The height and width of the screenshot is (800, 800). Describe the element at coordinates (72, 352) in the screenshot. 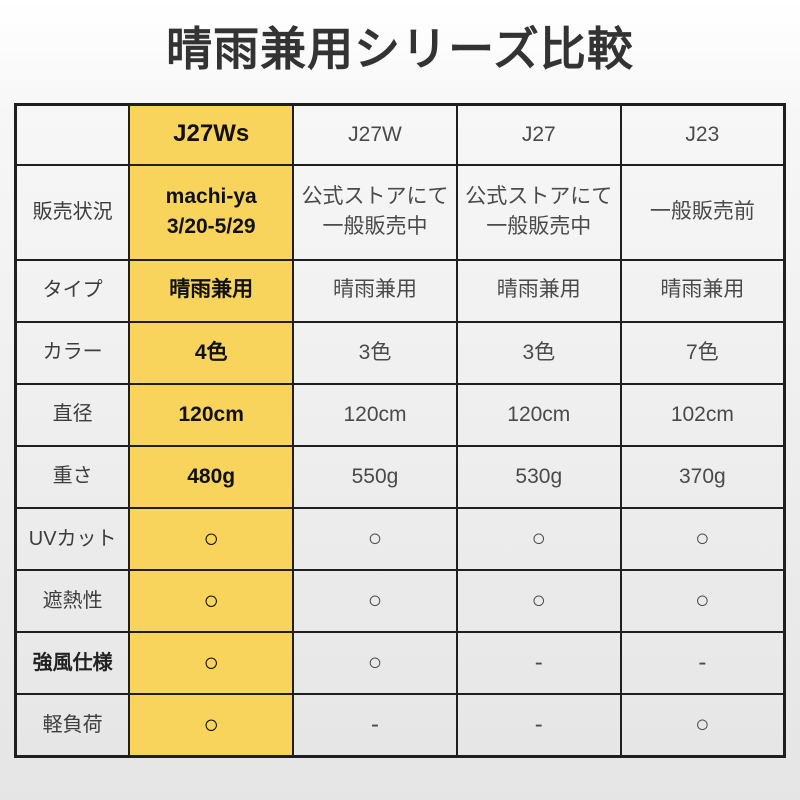

I see `row-label: カラー` at that location.